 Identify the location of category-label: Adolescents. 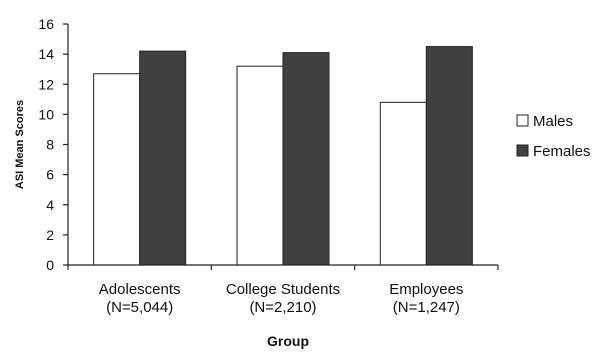
(140, 289).